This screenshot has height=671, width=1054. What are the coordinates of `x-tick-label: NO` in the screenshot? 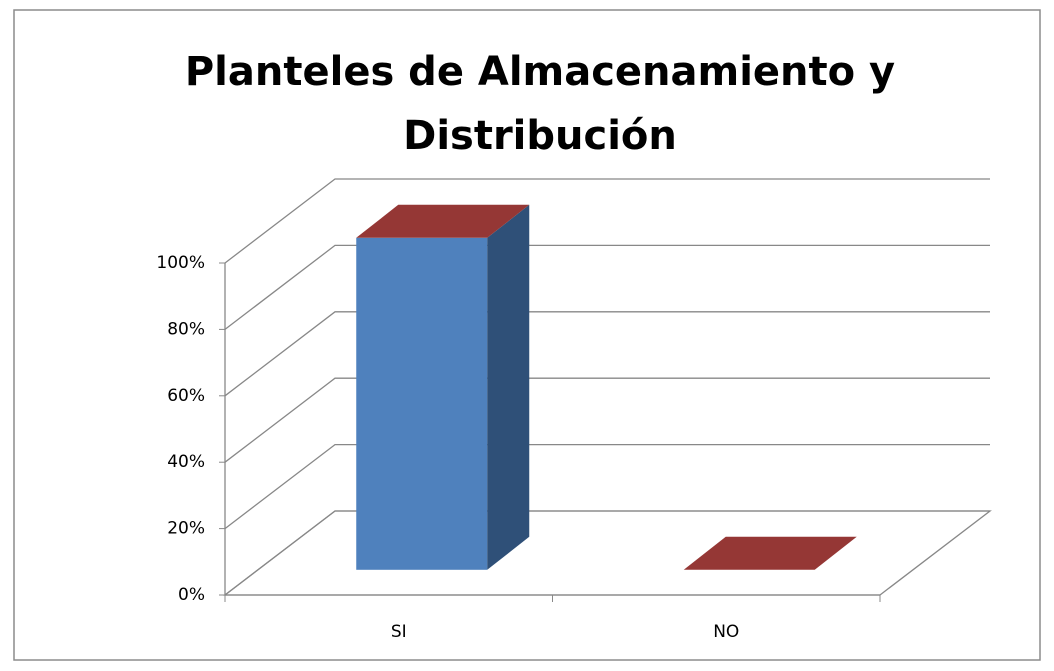 It's located at (726, 632).